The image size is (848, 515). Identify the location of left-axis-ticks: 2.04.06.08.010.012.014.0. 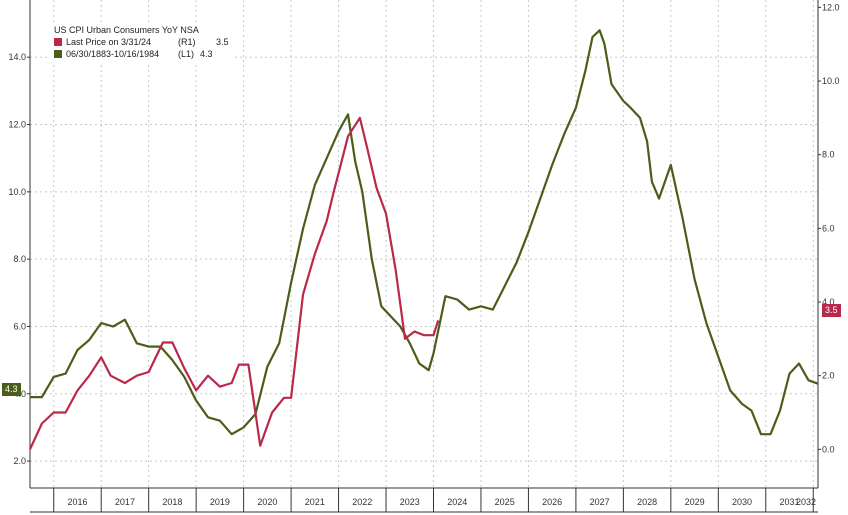
(19, 259).